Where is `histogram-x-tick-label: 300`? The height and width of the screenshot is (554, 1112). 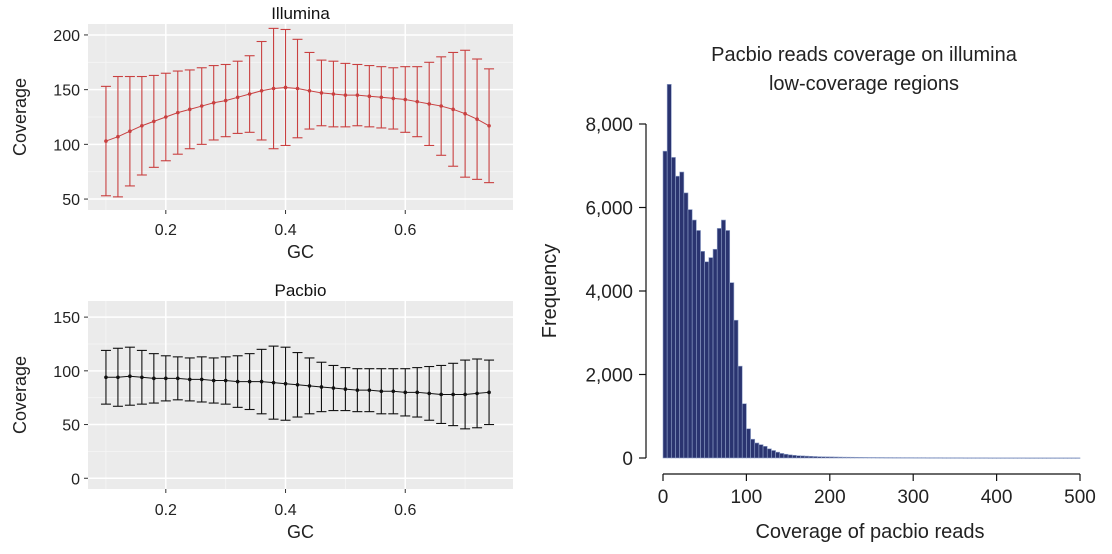
histogram-x-tick-label: 300 is located at coordinates (913, 497).